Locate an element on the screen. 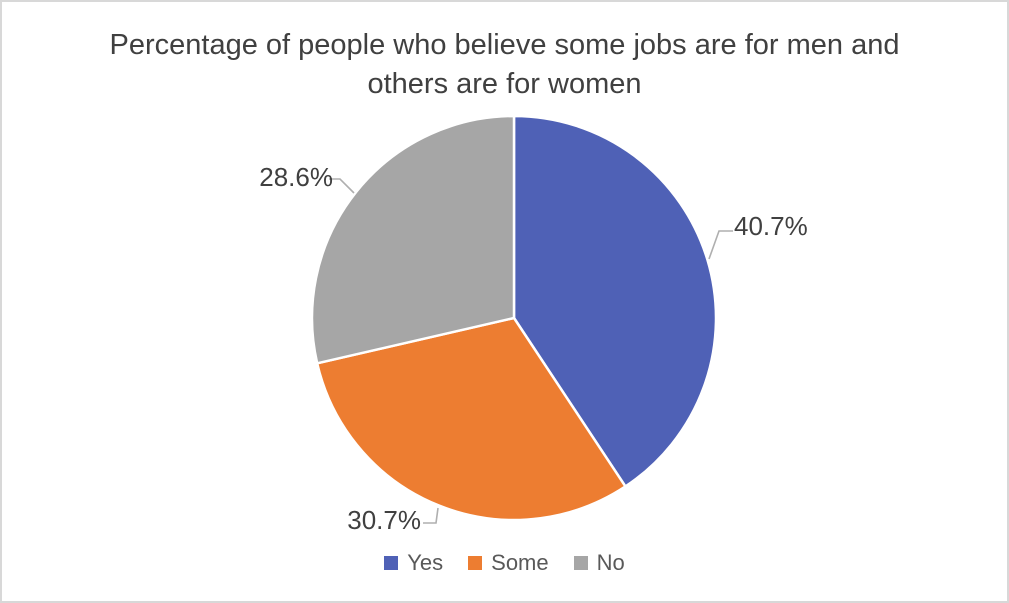  legend-swatch-yes is located at coordinates (391, 563).